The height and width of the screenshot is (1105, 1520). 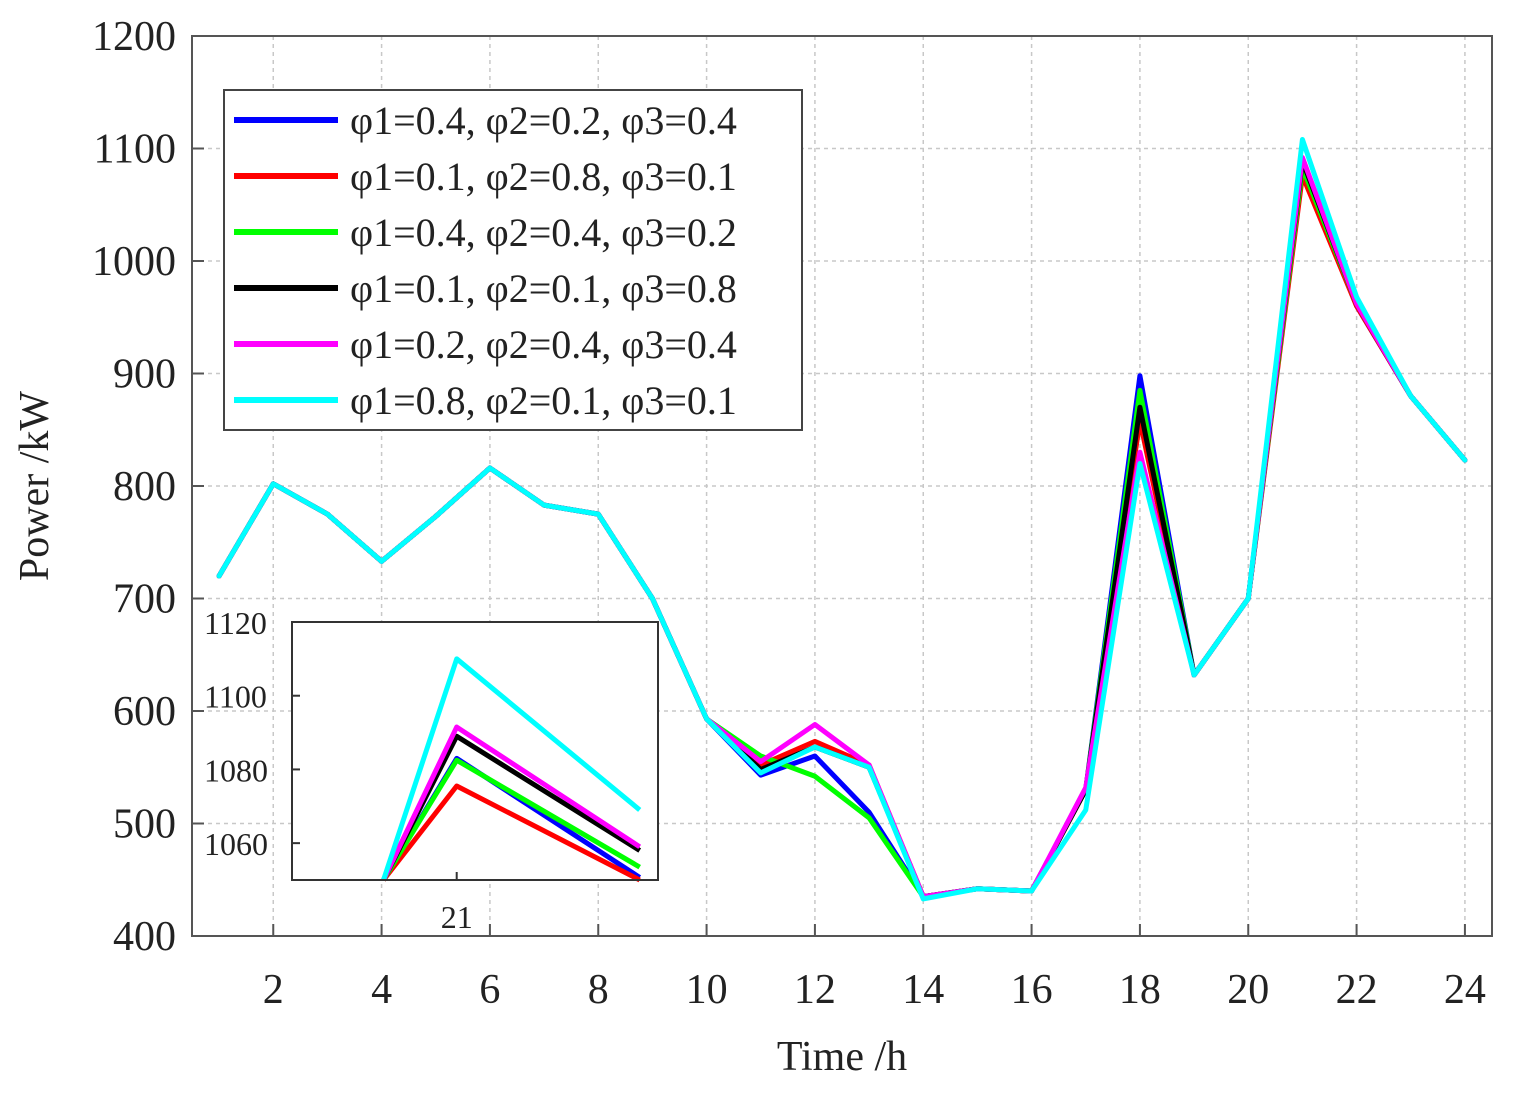 I want to click on legend-label: φ1=0.1, φ2=0.1, φ3=0.8, so click(x=543, y=288).